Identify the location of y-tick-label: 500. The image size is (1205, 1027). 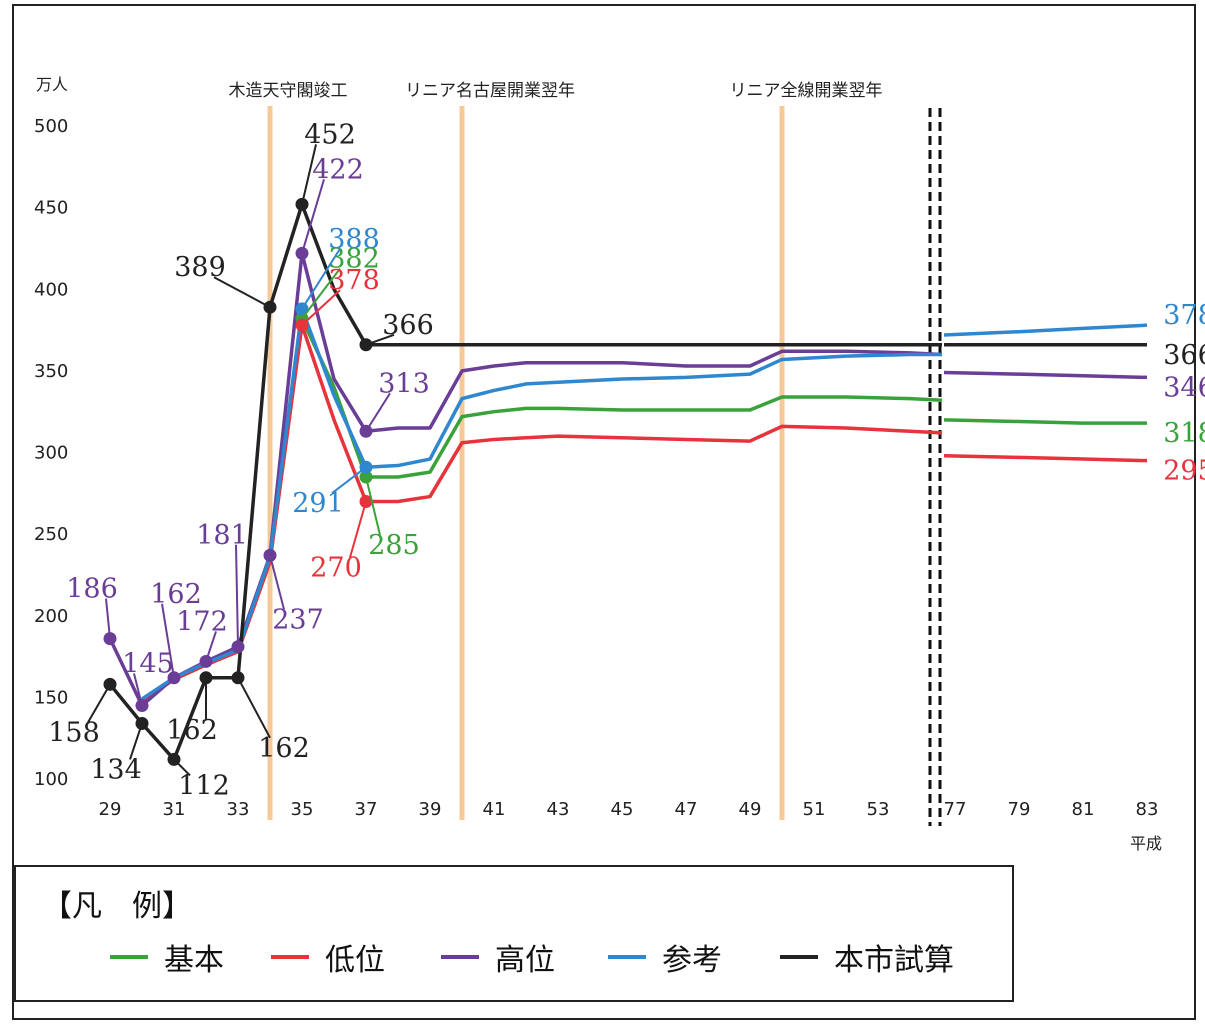
(51, 126).